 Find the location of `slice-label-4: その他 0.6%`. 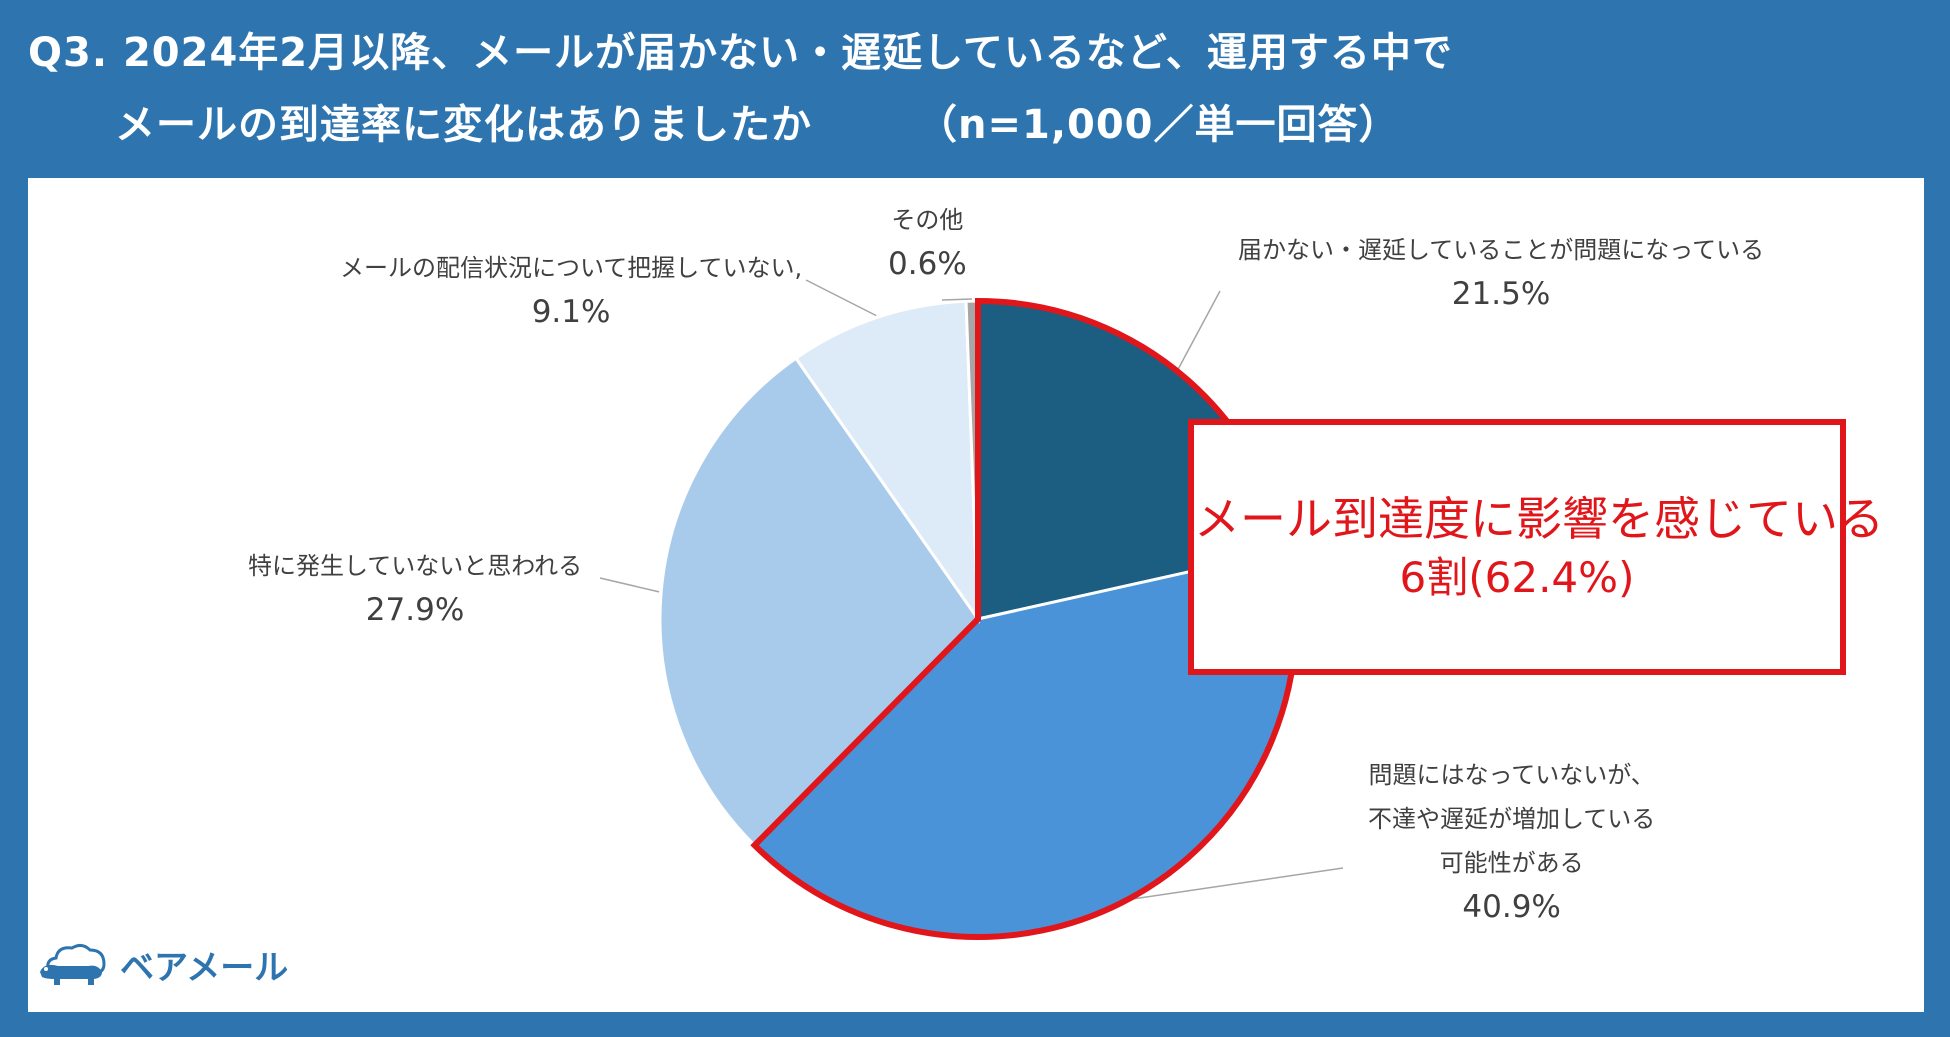

slice-label-4: その他 0.6% is located at coordinates (927, 242).